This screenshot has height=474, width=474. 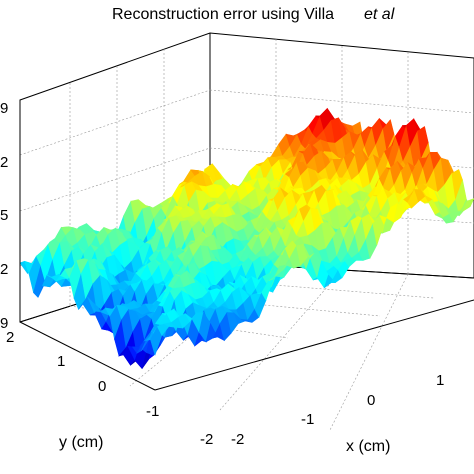 I want to click on x-tick-labels: -2 -1 0 1, so click(x=337, y=410).